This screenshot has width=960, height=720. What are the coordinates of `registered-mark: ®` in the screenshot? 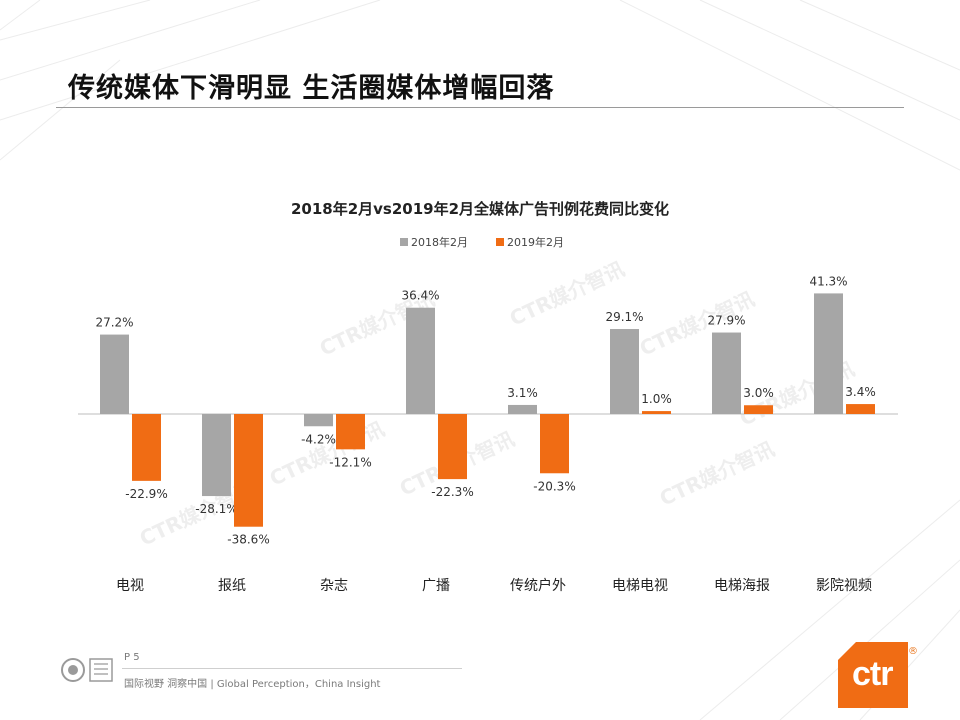 It's located at (913, 651).